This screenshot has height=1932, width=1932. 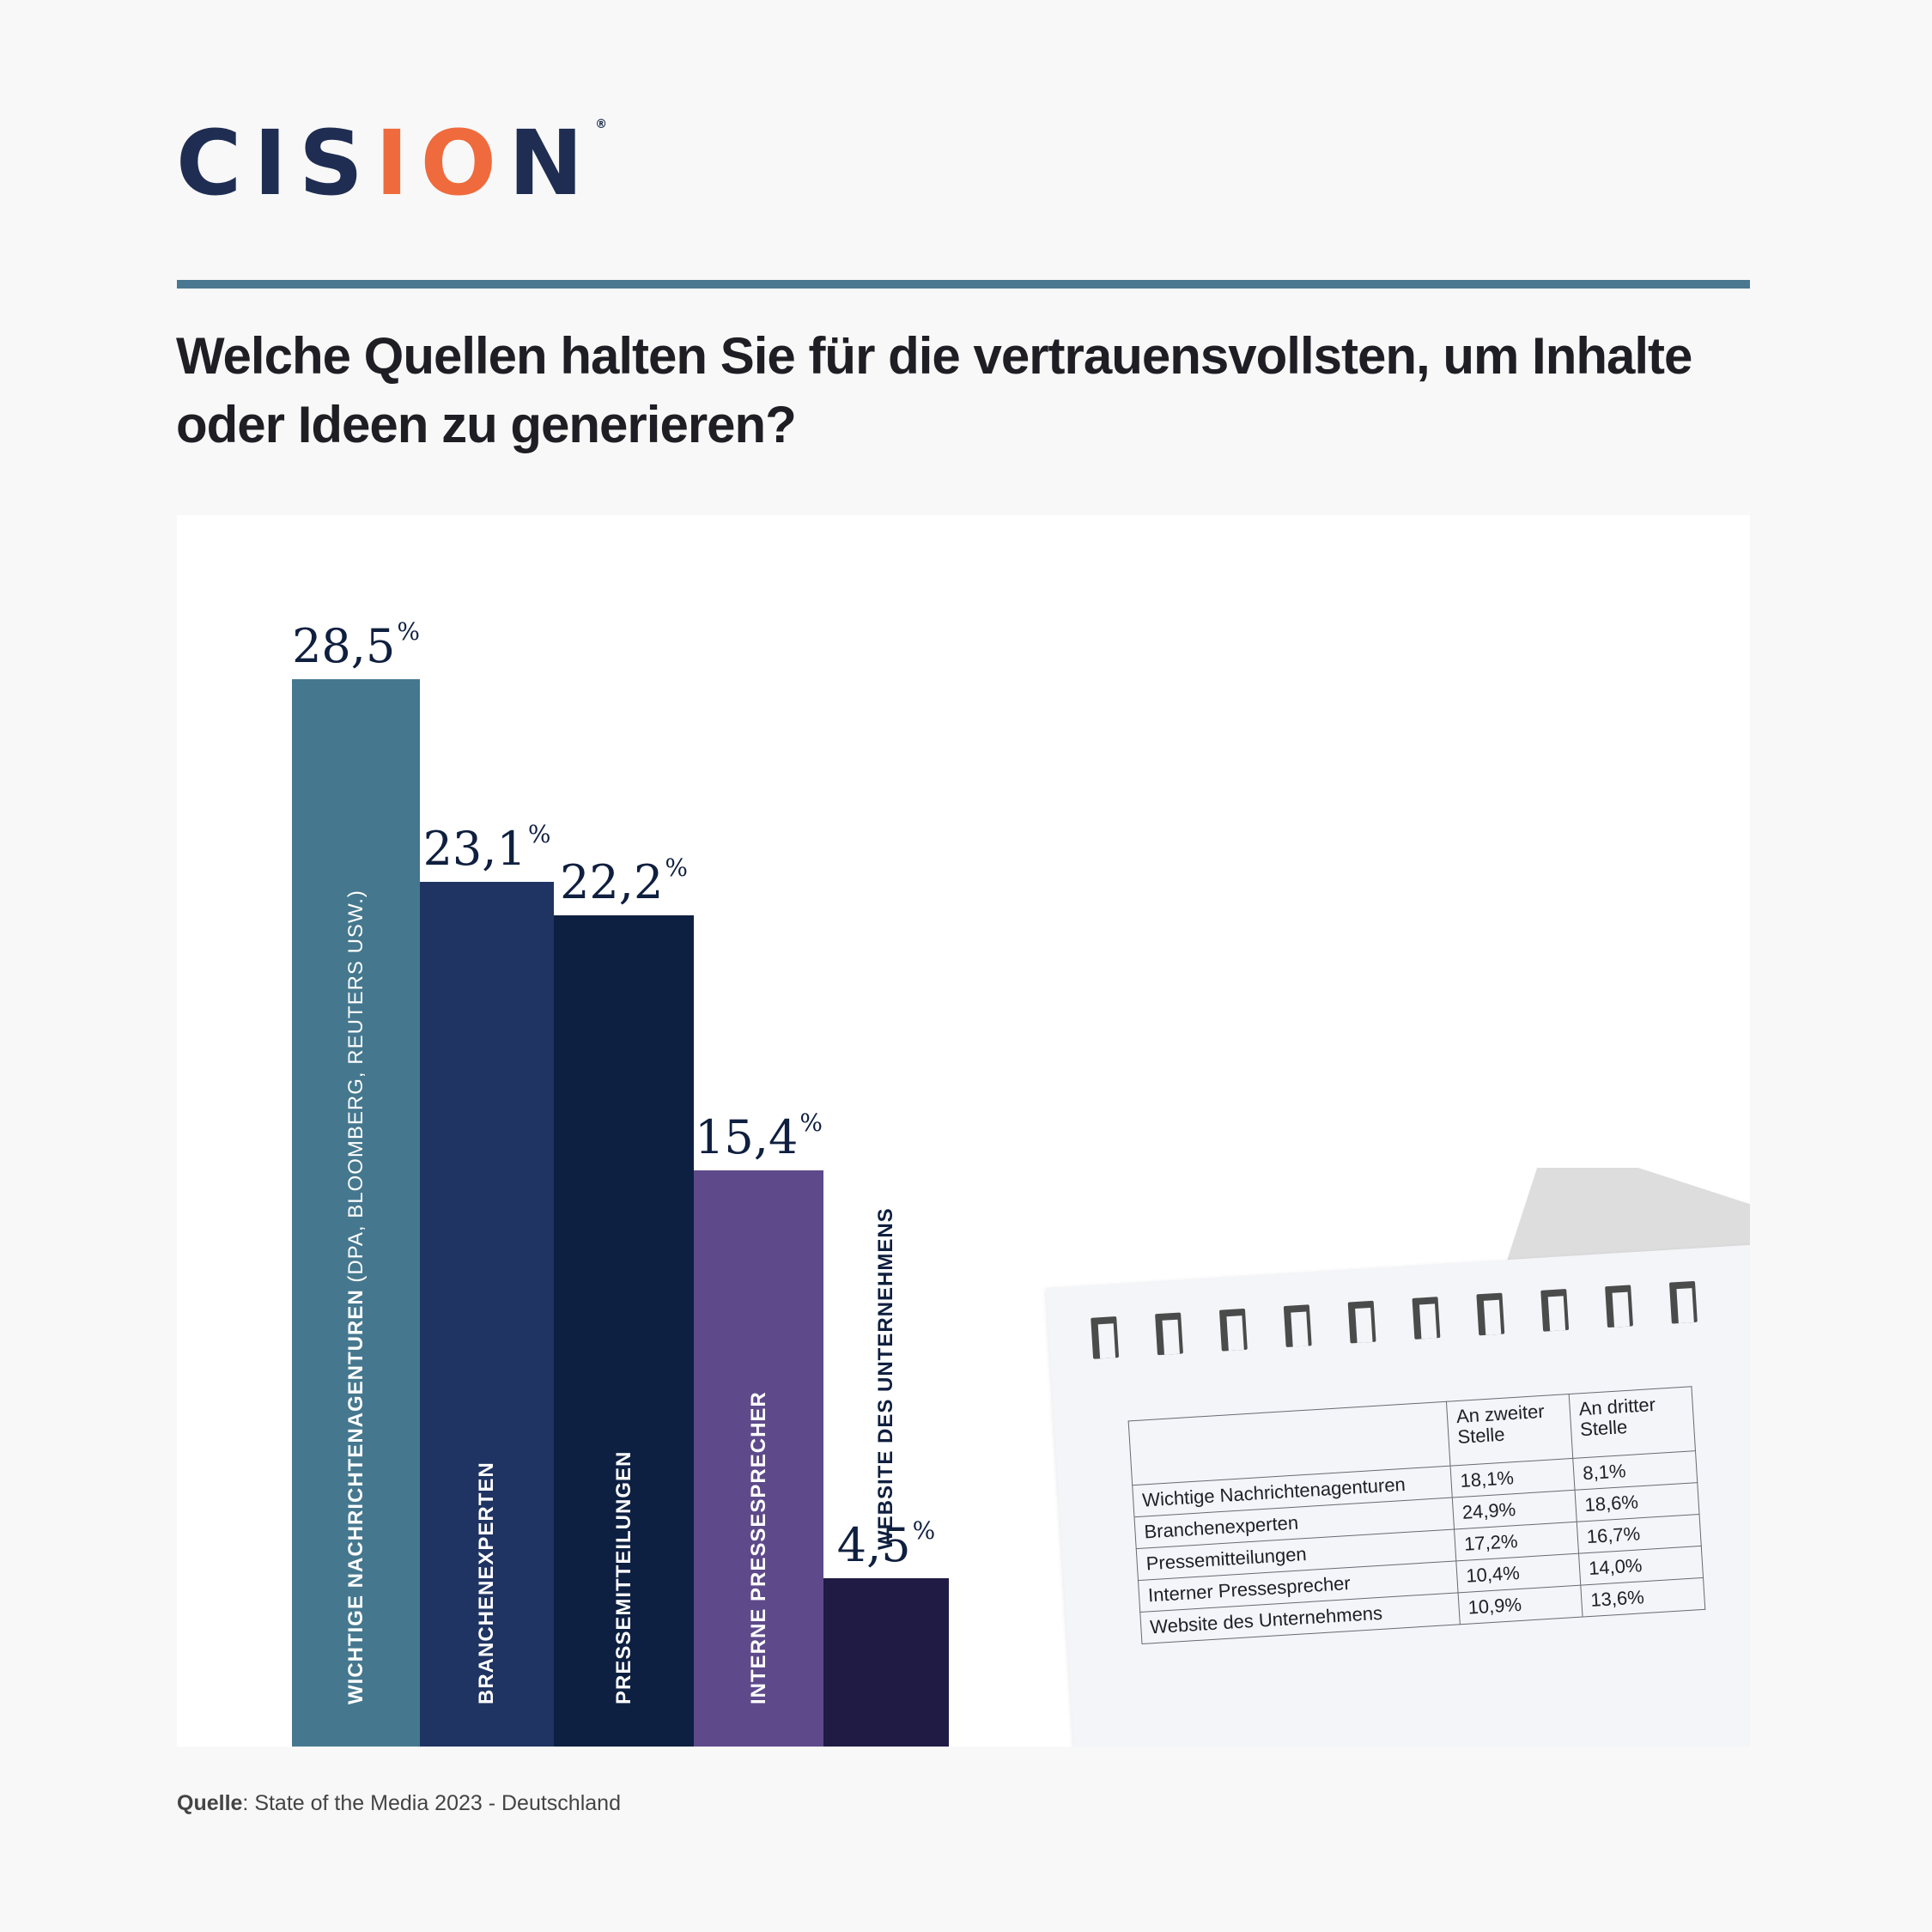 What do you see at coordinates (758, 1547) in the screenshot?
I see `category-label: INTERNE PRESSESPRECHER` at bounding box center [758, 1547].